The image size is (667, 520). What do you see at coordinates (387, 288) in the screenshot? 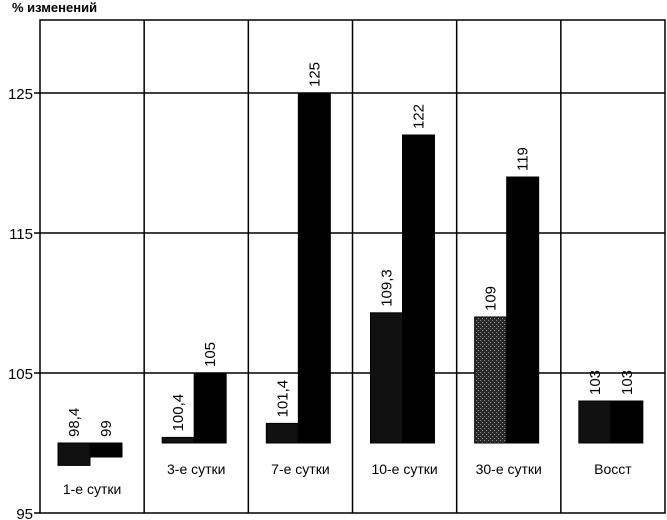
I see `data-label-series1-3: 109,3` at bounding box center [387, 288].